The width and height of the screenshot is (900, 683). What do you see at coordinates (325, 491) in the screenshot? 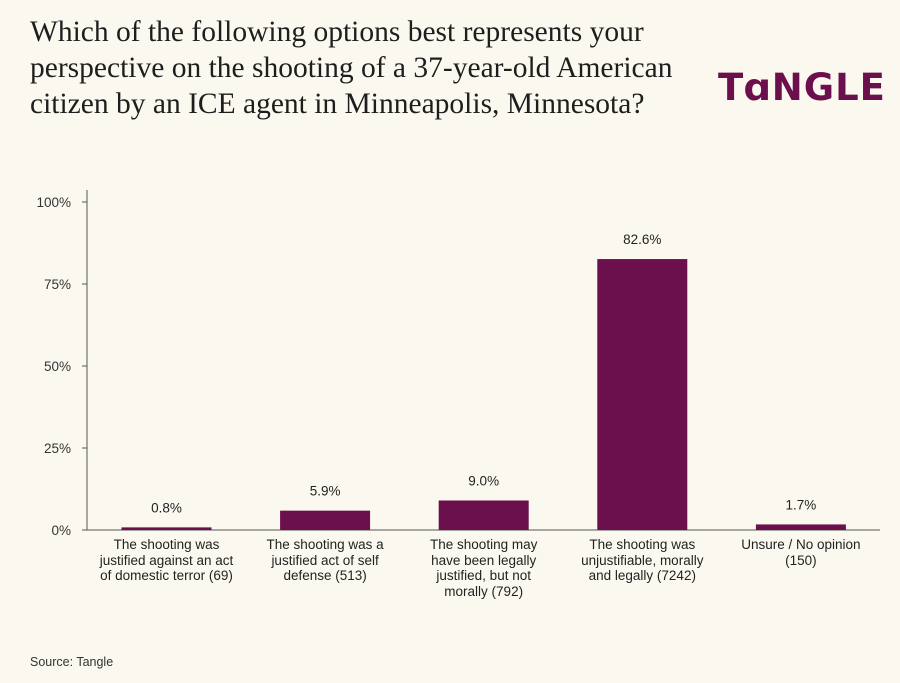
I see `data-label: 5.9%` at bounding box center [325, 491].